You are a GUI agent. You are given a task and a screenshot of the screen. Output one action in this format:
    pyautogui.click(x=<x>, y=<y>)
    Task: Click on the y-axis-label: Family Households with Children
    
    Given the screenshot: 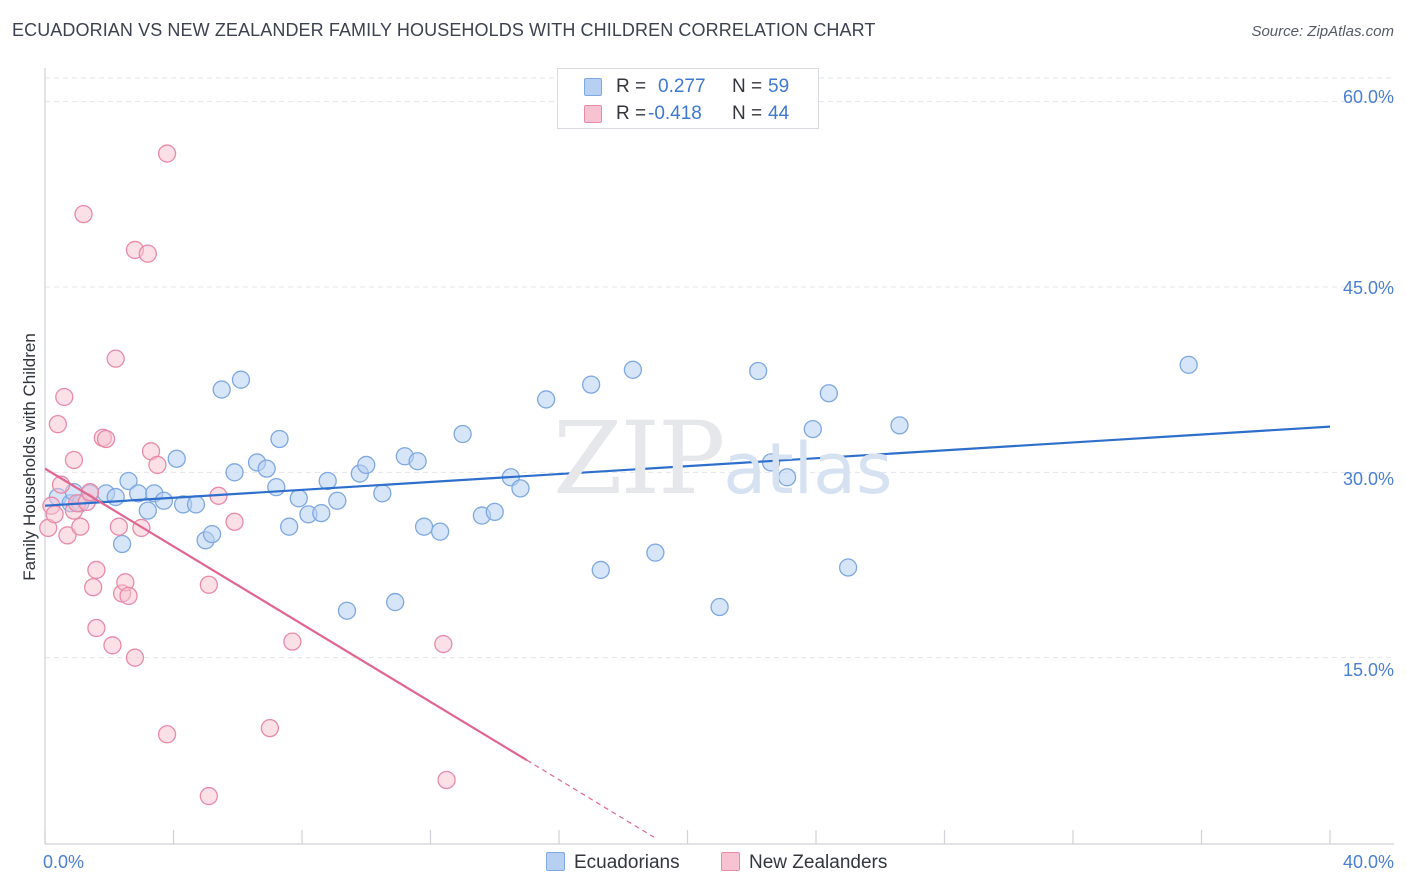 What is the action you would take?
    pyautogui.click(x=29, y=457)
    